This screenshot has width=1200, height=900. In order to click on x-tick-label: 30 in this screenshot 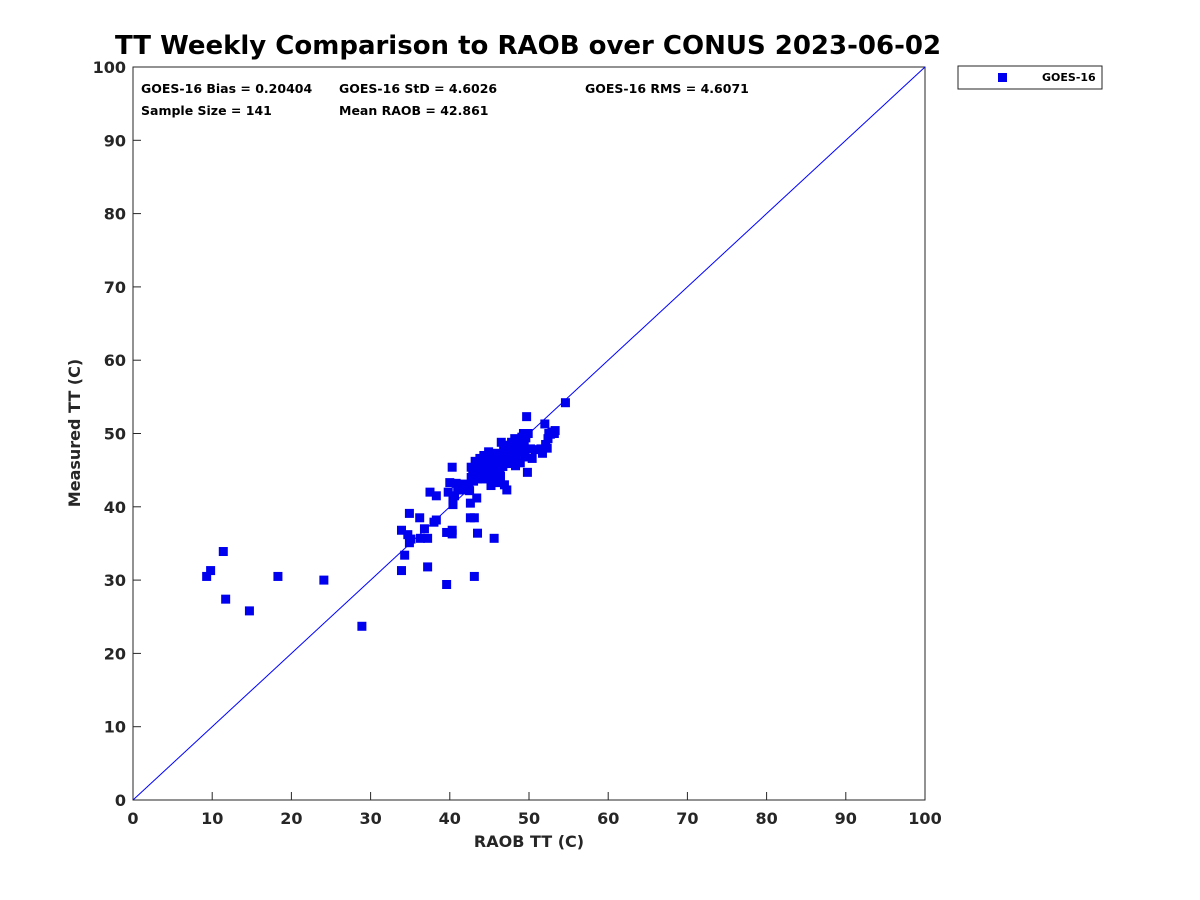, I will do `click(370, 818)`.